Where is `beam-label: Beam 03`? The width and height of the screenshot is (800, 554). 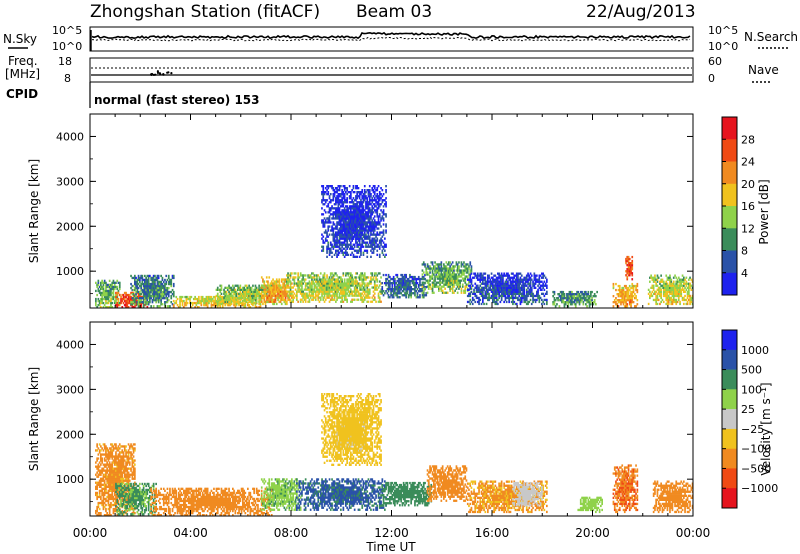
beam-label: Beam 03 is located at coordinates (394, 12).